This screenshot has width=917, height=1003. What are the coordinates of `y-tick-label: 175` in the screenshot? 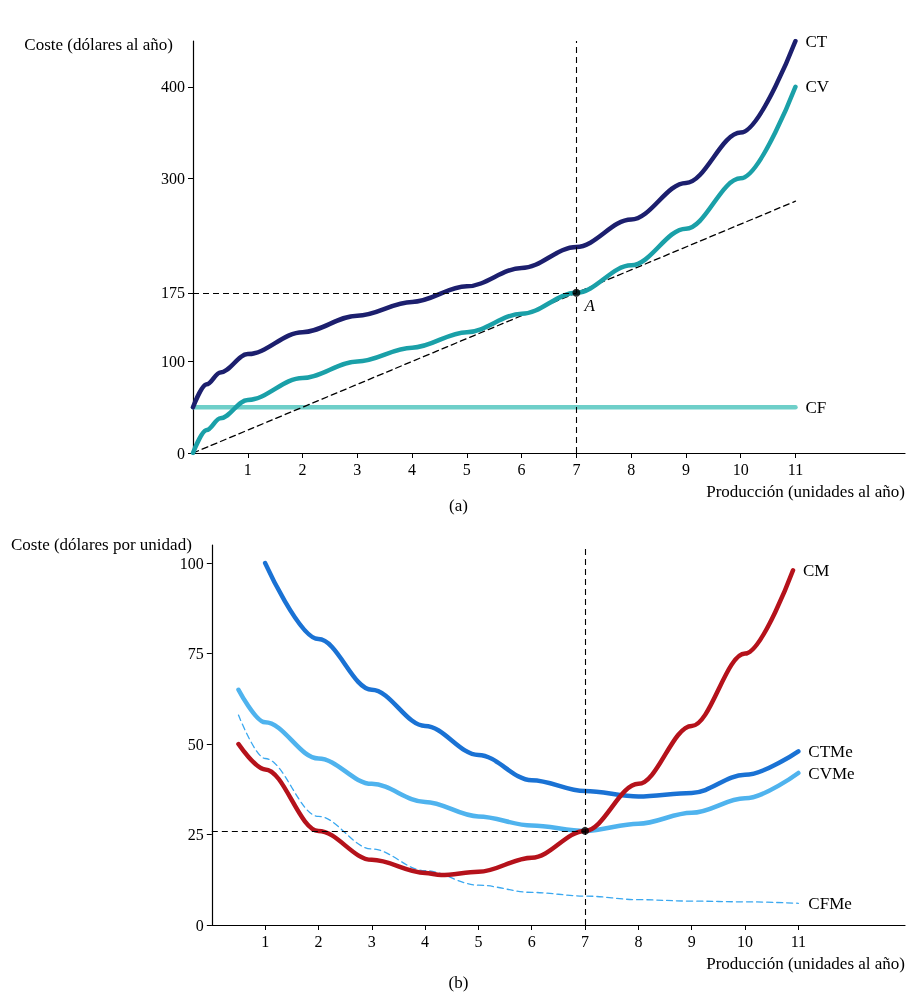 It's located at (173, 293).